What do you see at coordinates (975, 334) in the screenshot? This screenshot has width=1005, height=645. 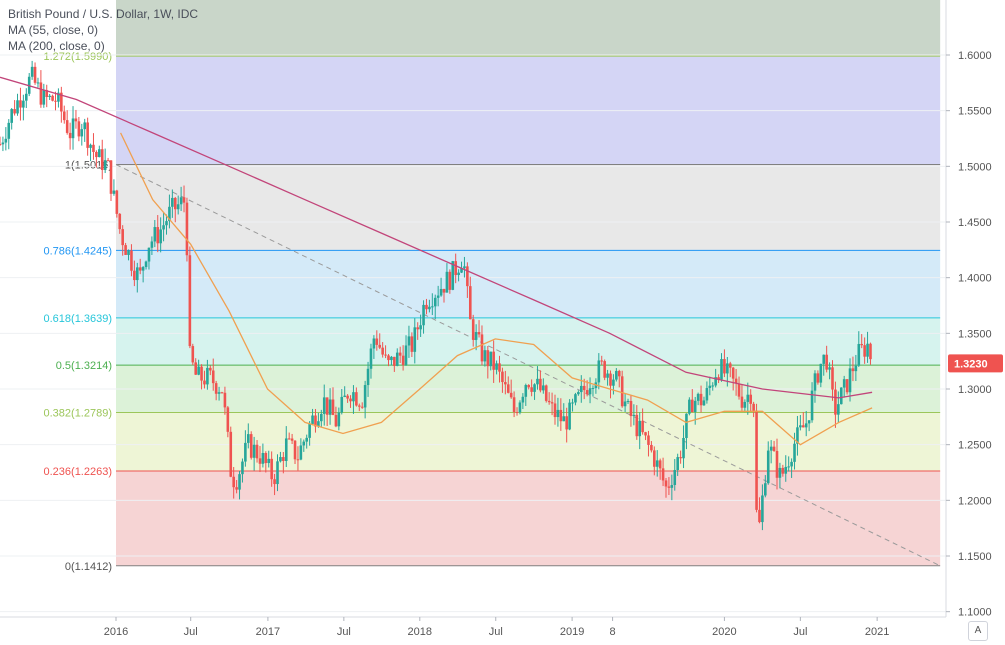 I see `price-tick-label: 1.3500` at bounding box center [975, 334].